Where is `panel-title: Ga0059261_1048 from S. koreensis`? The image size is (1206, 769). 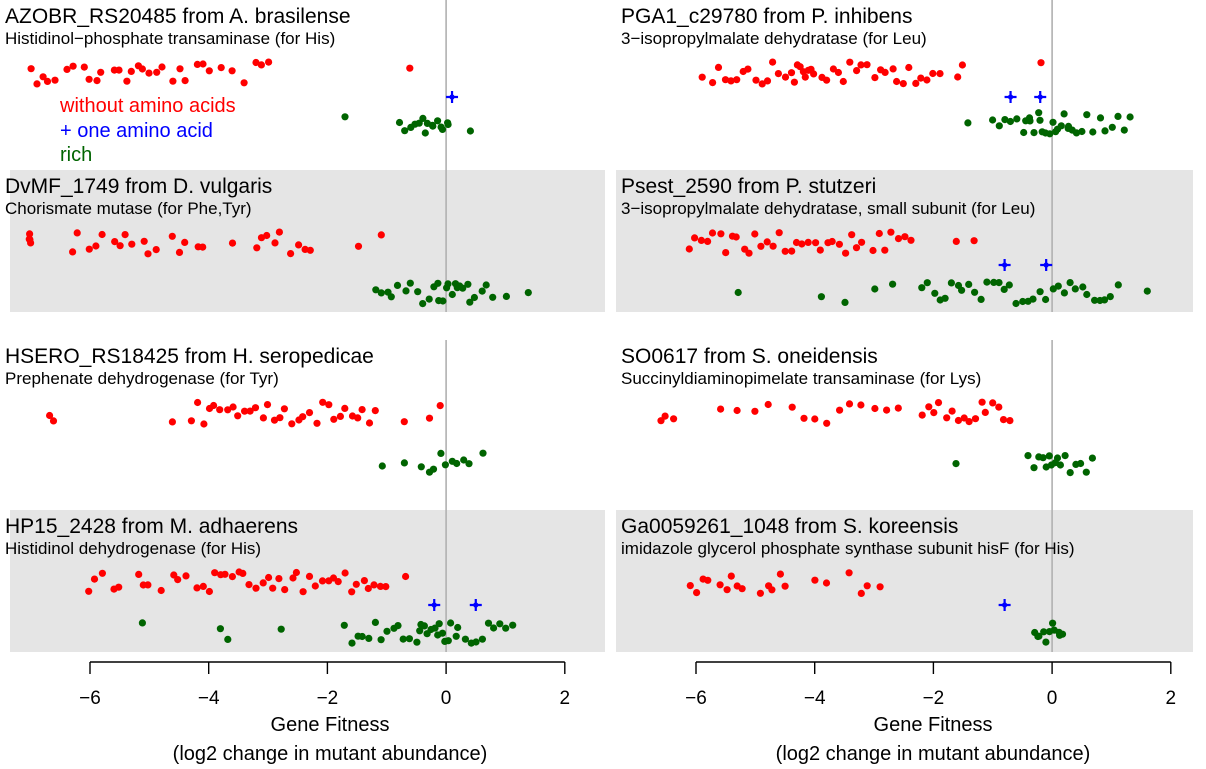
panel-title: Ga0059261_1048 from S. koreensis is located at coordinates (789, 526).